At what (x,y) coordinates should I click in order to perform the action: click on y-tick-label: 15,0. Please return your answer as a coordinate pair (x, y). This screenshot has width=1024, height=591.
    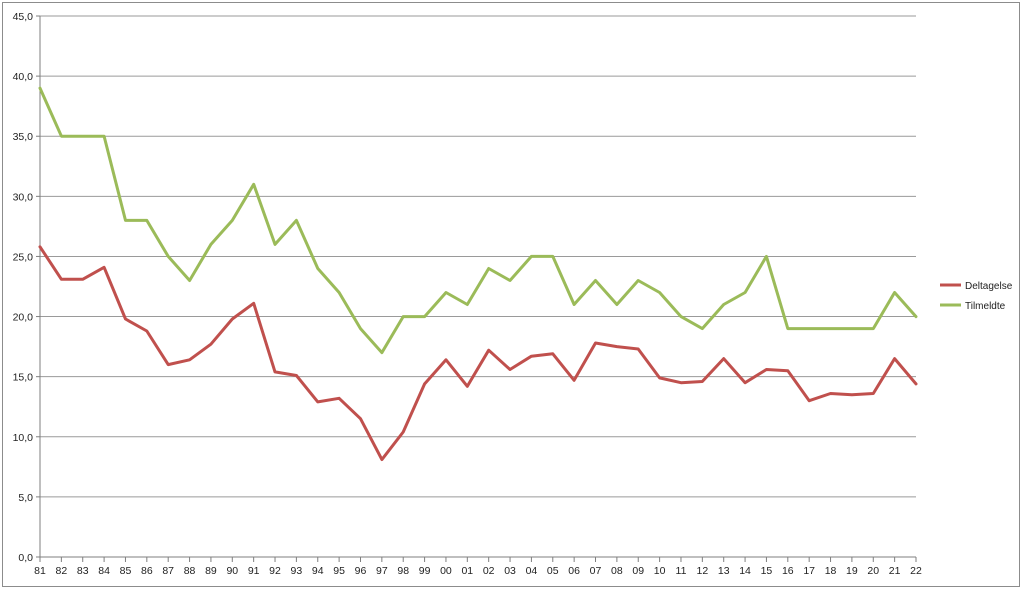
    Looking at the image, I should click on (23, 378).